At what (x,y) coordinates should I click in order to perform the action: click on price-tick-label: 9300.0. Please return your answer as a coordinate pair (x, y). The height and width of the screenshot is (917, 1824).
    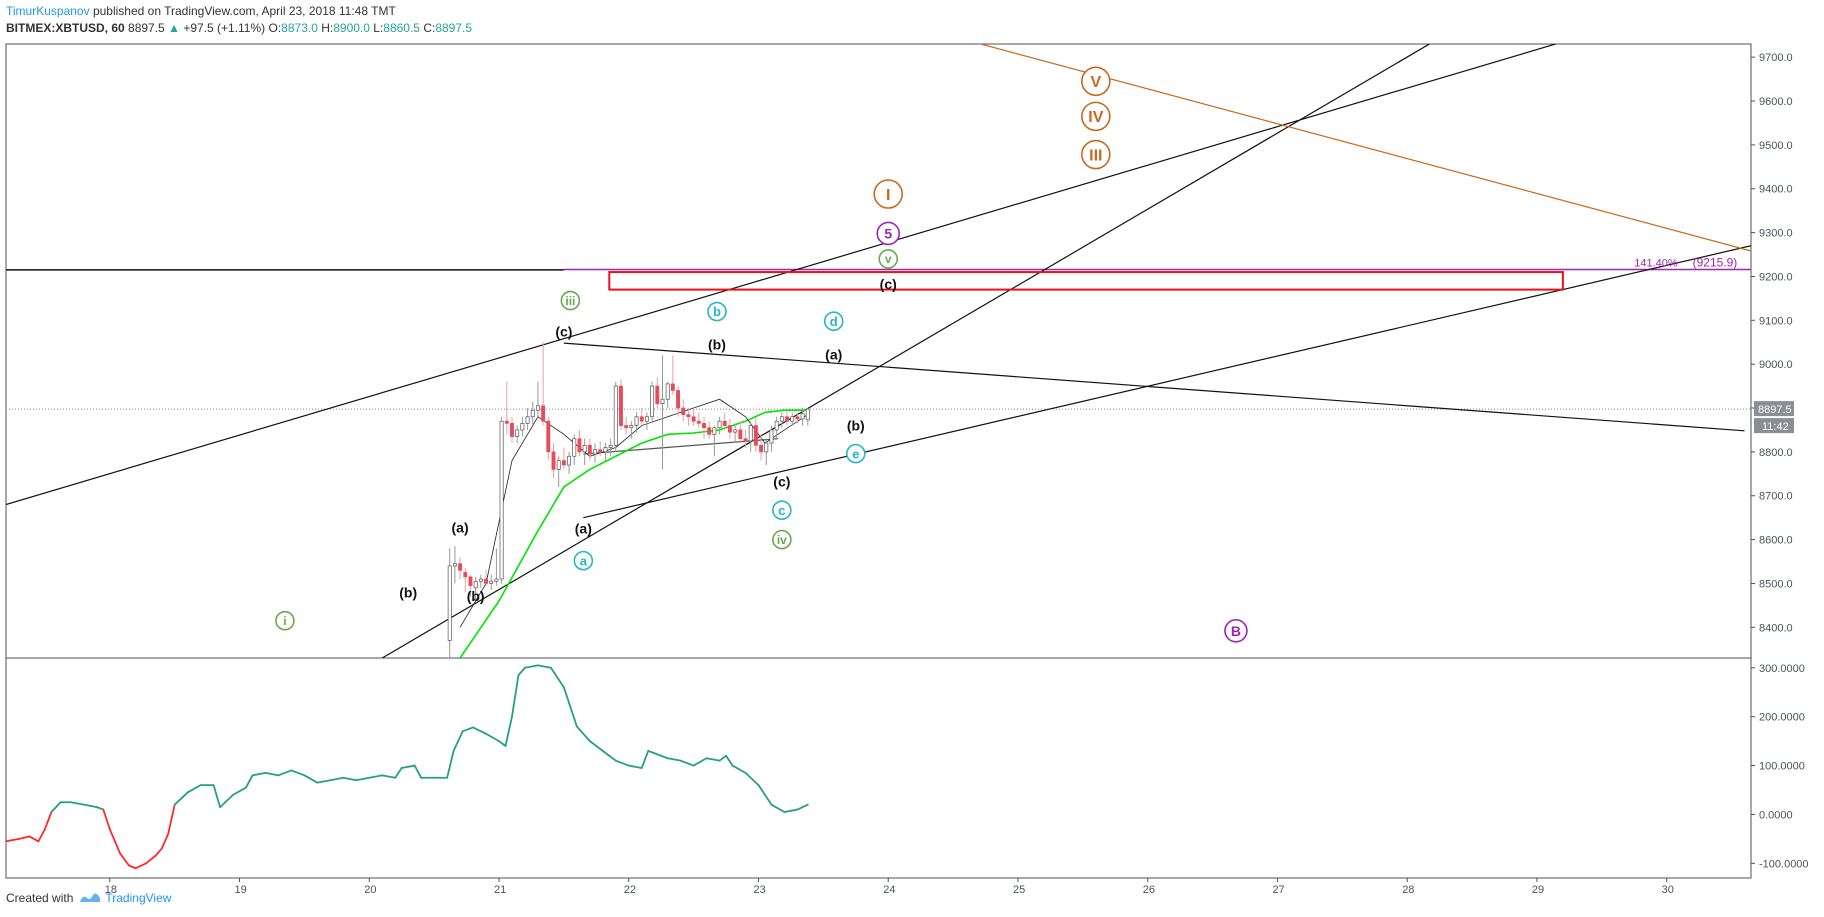
    Looking at the image, I should click on (1776, 234).